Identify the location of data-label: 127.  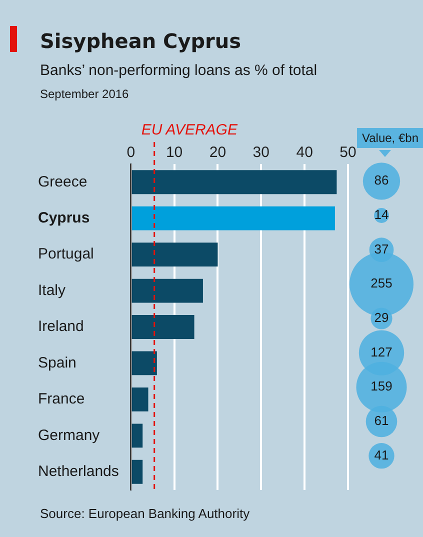
(381, 352).